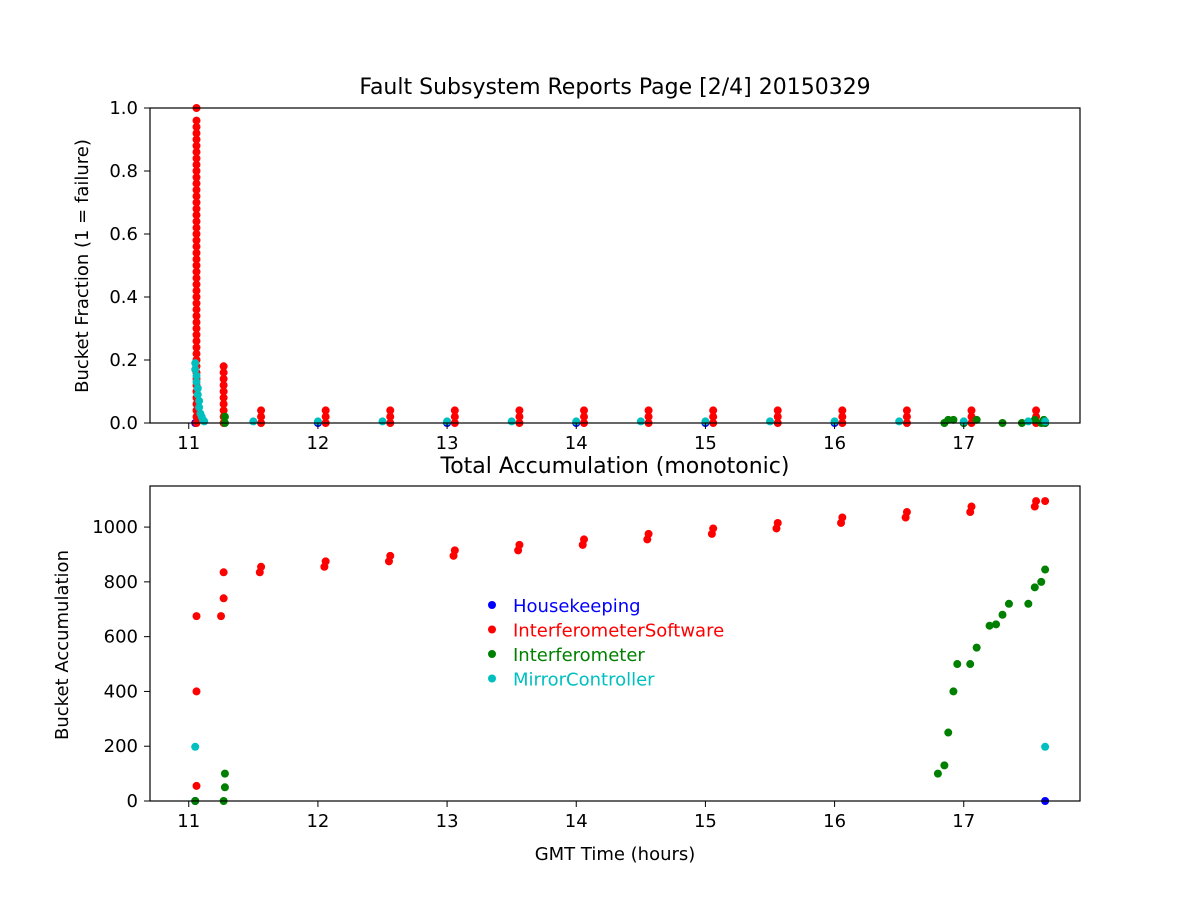 The width and height of the screenshot is (1200, 900). What do you see at coordinates (579, 655) in the screenshot?
I see `legend-label-interferometer: Interferometer` at bounding box center [579, 655].